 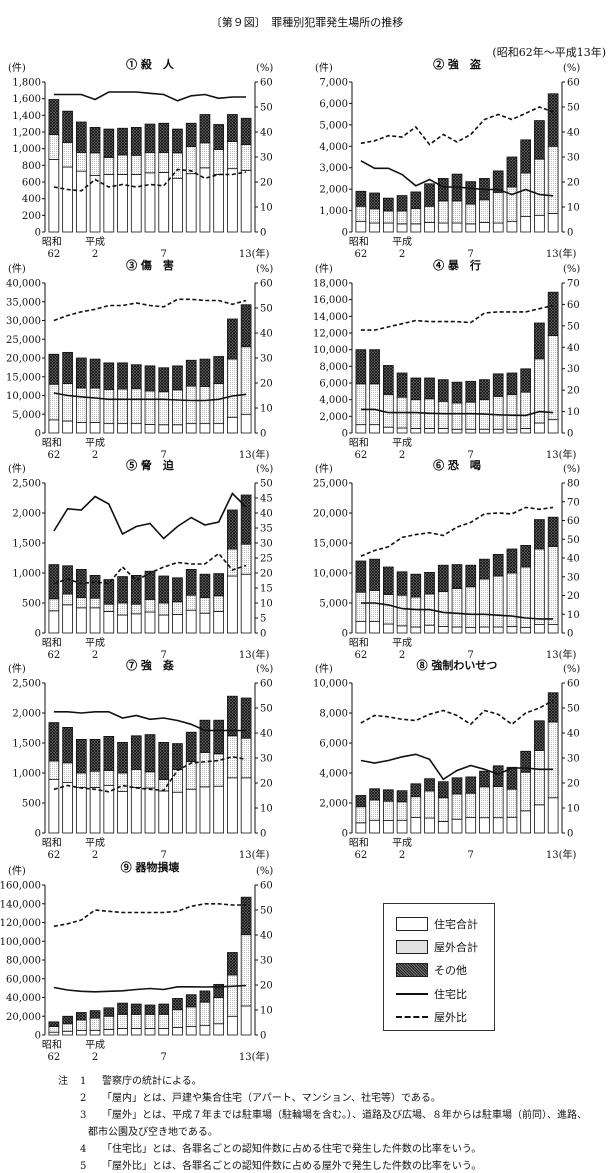 I want to click on y-tick-label: 100,000, so click(x=20, y=942).